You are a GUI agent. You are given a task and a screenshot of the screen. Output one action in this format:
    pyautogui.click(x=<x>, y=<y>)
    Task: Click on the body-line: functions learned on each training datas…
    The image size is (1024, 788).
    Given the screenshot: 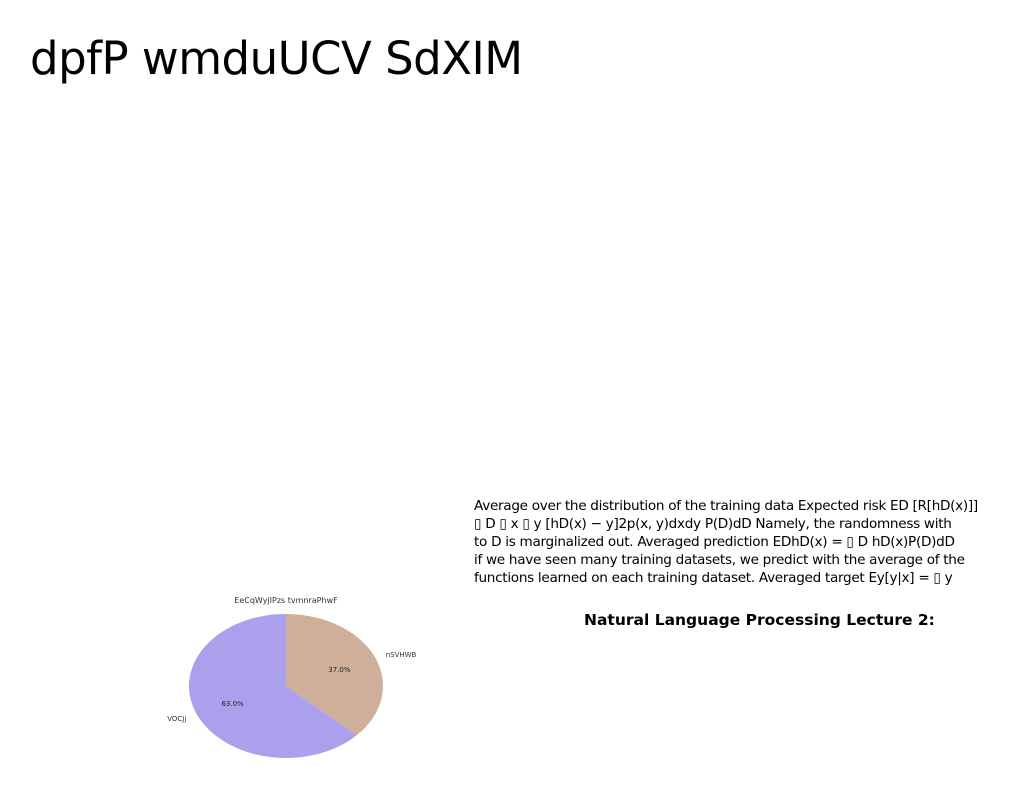 What is the action you would take?
    pyautogui.click(x=713, y=578)
    